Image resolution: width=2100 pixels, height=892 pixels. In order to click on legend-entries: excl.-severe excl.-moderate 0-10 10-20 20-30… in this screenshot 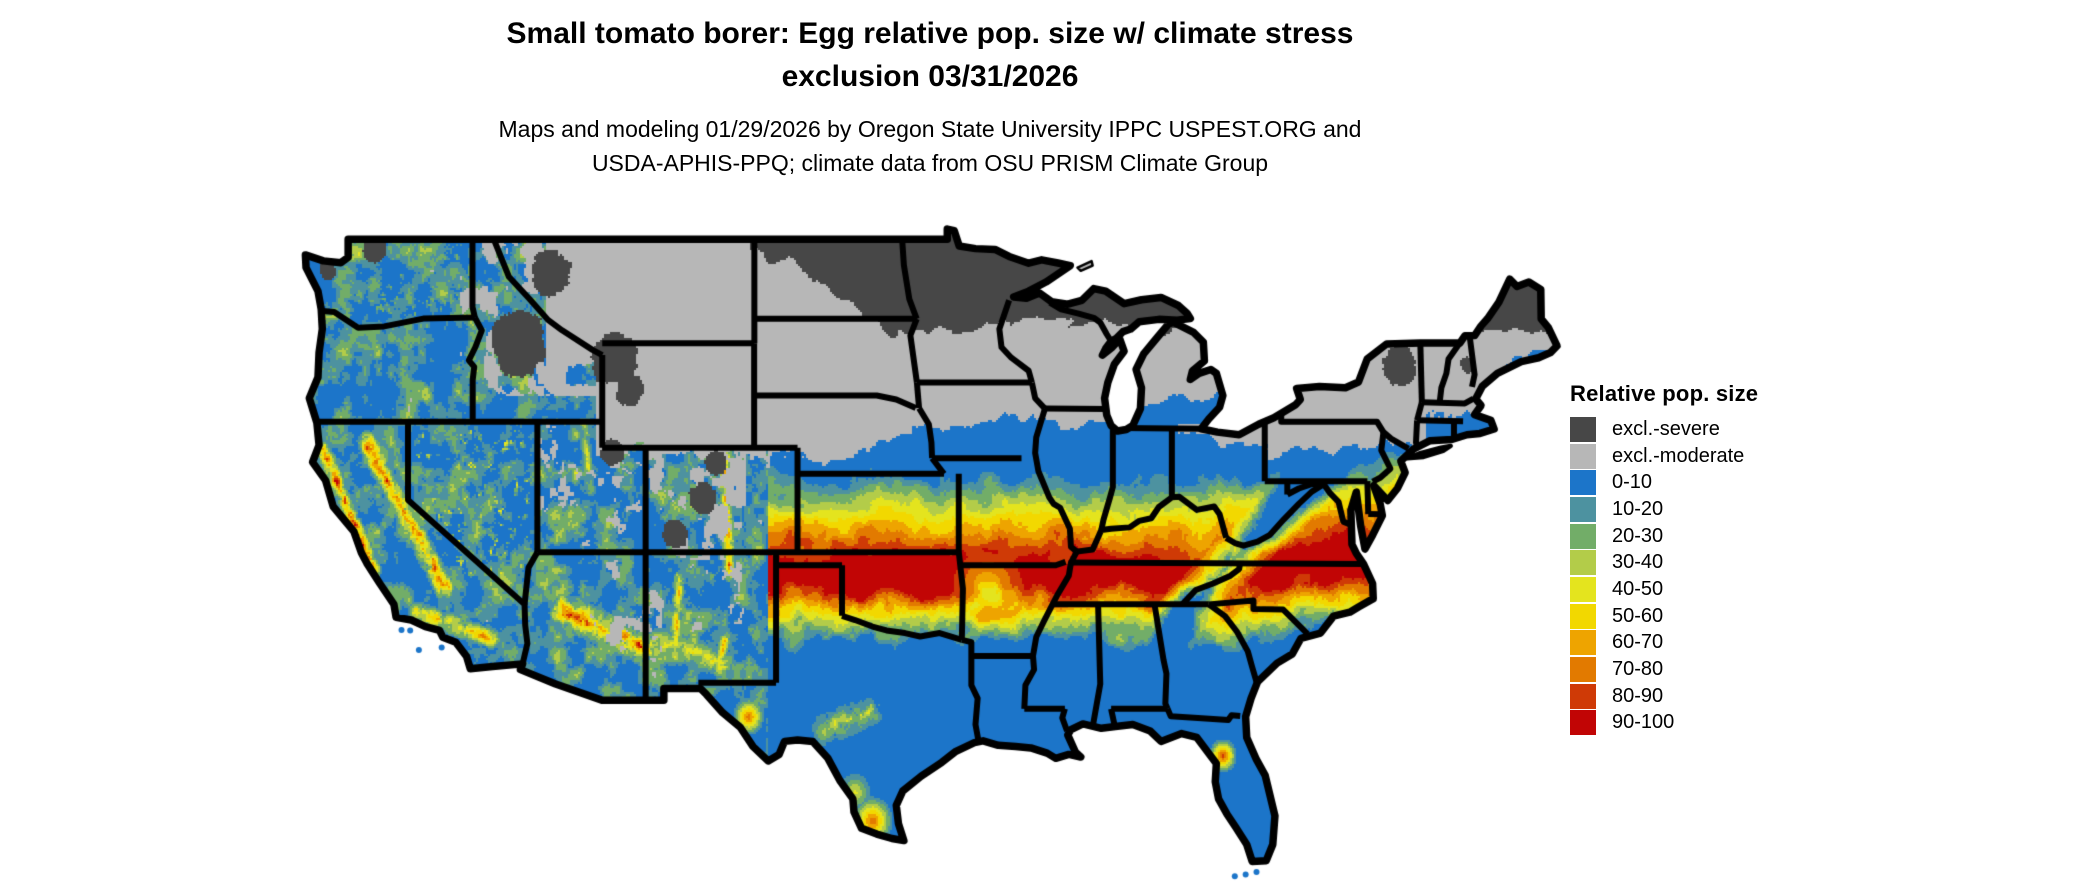, I will do `click(1700, 576)`.